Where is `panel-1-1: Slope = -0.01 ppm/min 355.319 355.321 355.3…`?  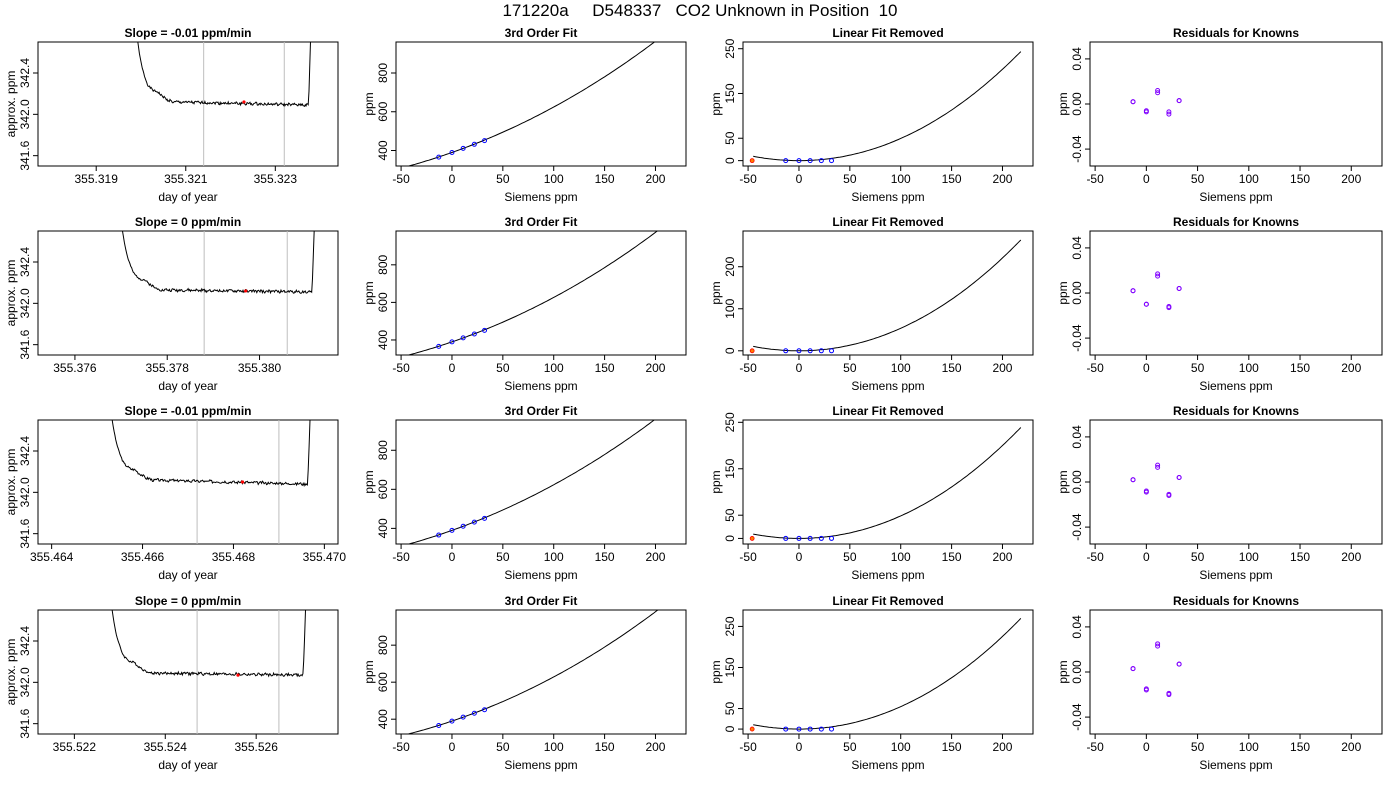
panel-1-1: Slope = -0.01 ppm/min 355.319 355.321 355.3… is located at coordinates (171, 115).